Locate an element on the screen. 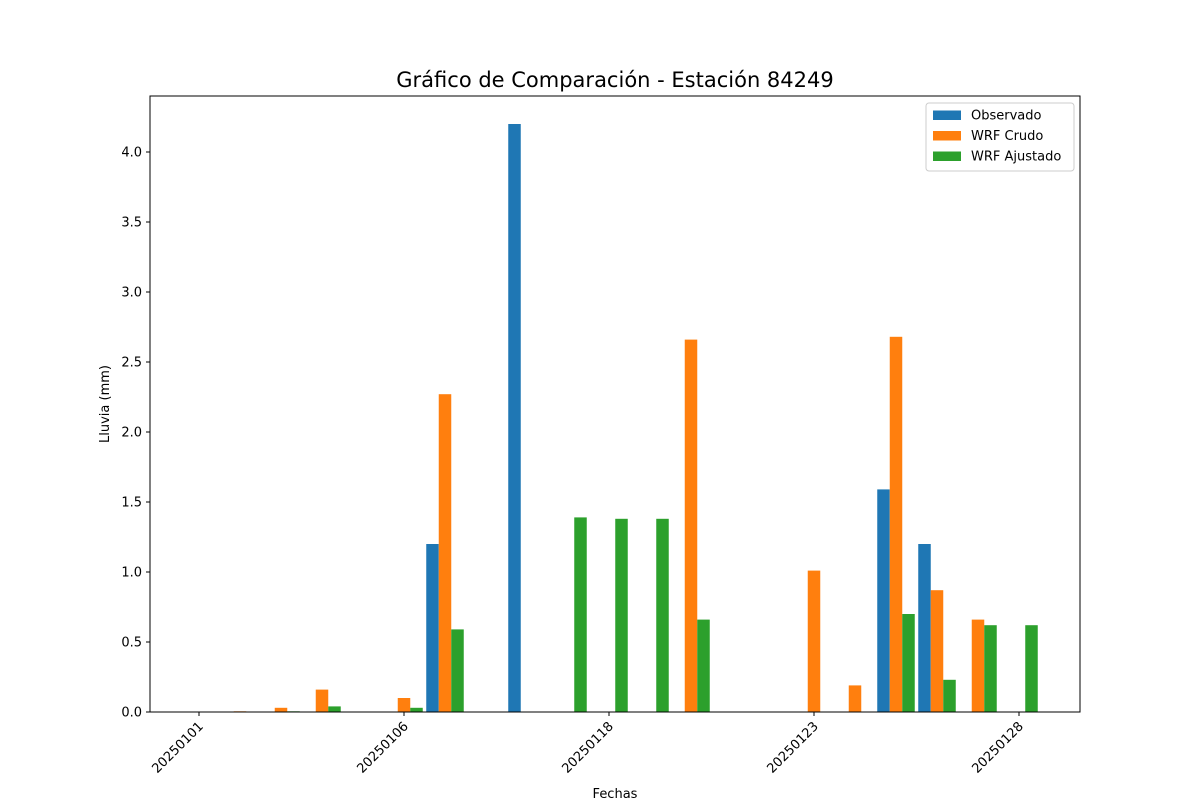  y-tick-label: 1.5 is located at coordinates (131, 503).